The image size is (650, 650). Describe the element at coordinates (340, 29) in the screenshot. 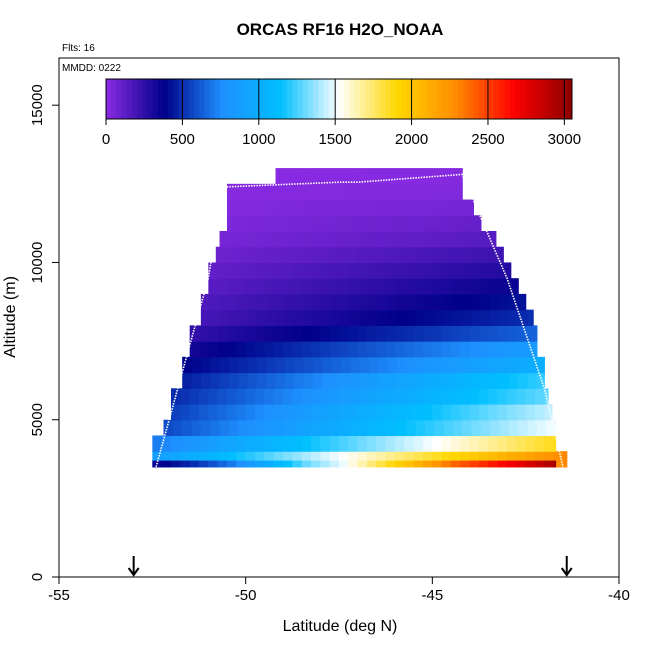

I see `chart-title: ORCAS RF16 H2O_NOAA` at that location.